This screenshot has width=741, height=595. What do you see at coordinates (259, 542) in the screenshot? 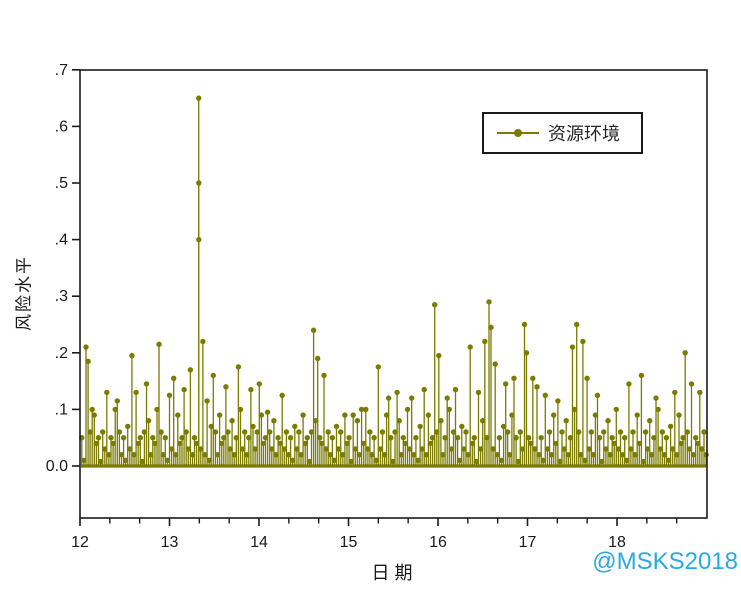
I see `svg-text: 14` at bounding box center [259, 542].